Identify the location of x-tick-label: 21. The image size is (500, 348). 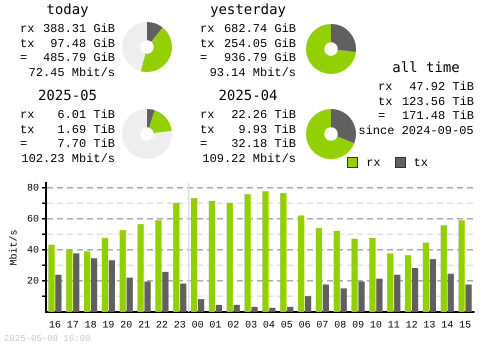
(144, 326).